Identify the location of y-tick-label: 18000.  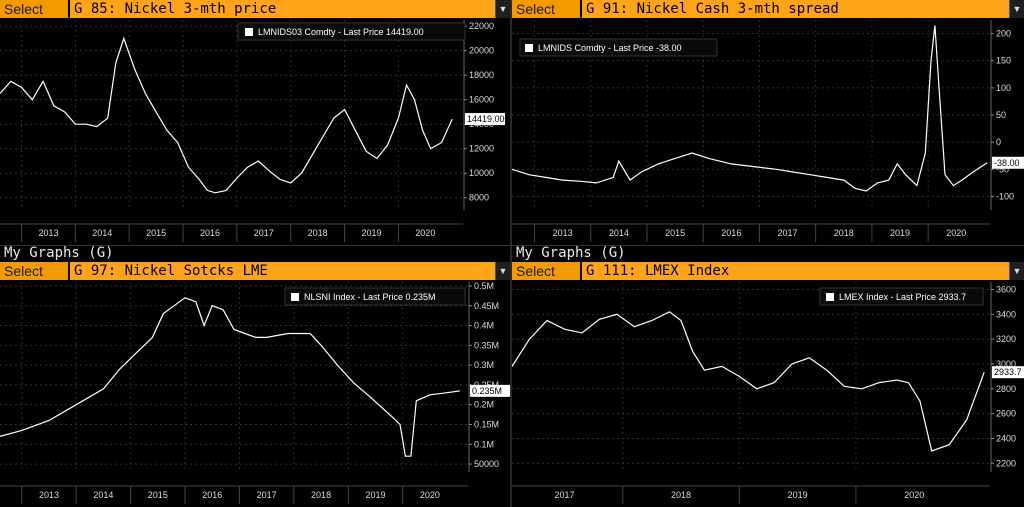
(481, 75).